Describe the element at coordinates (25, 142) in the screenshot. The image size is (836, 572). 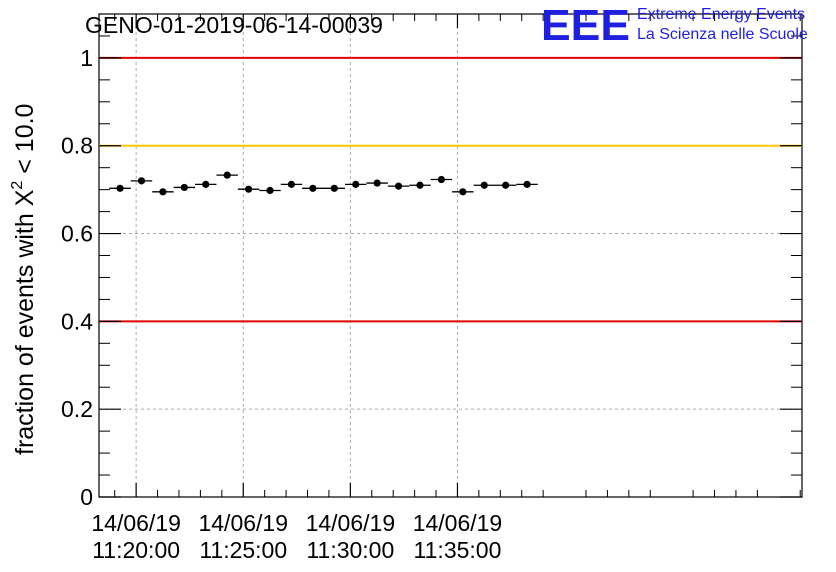
I see `y-axis-label-tail: < 10.0` at that location.